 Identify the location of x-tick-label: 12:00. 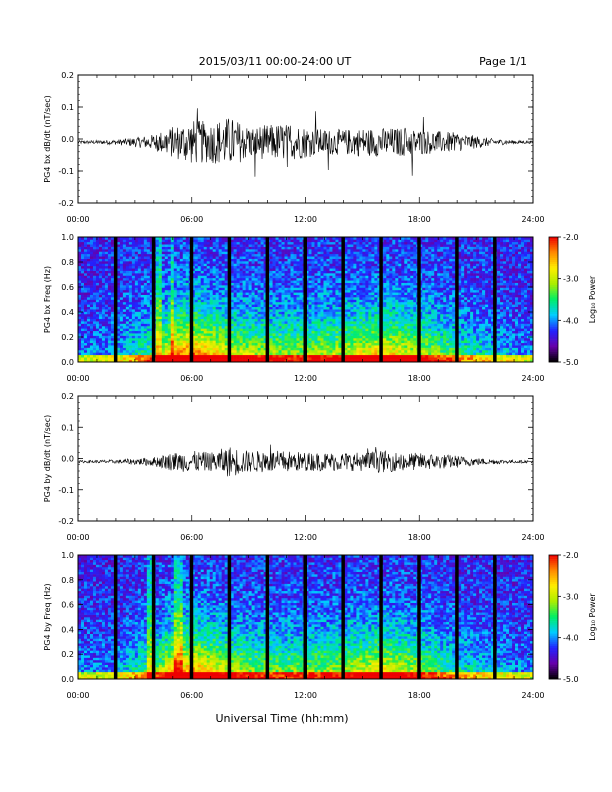
(305, 219).